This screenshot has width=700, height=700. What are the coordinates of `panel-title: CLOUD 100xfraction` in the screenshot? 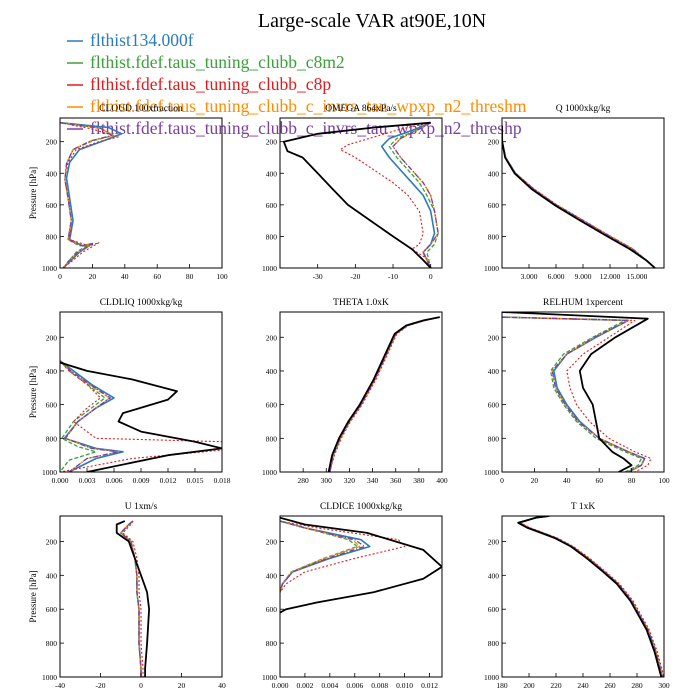 It's located at (141, 108).